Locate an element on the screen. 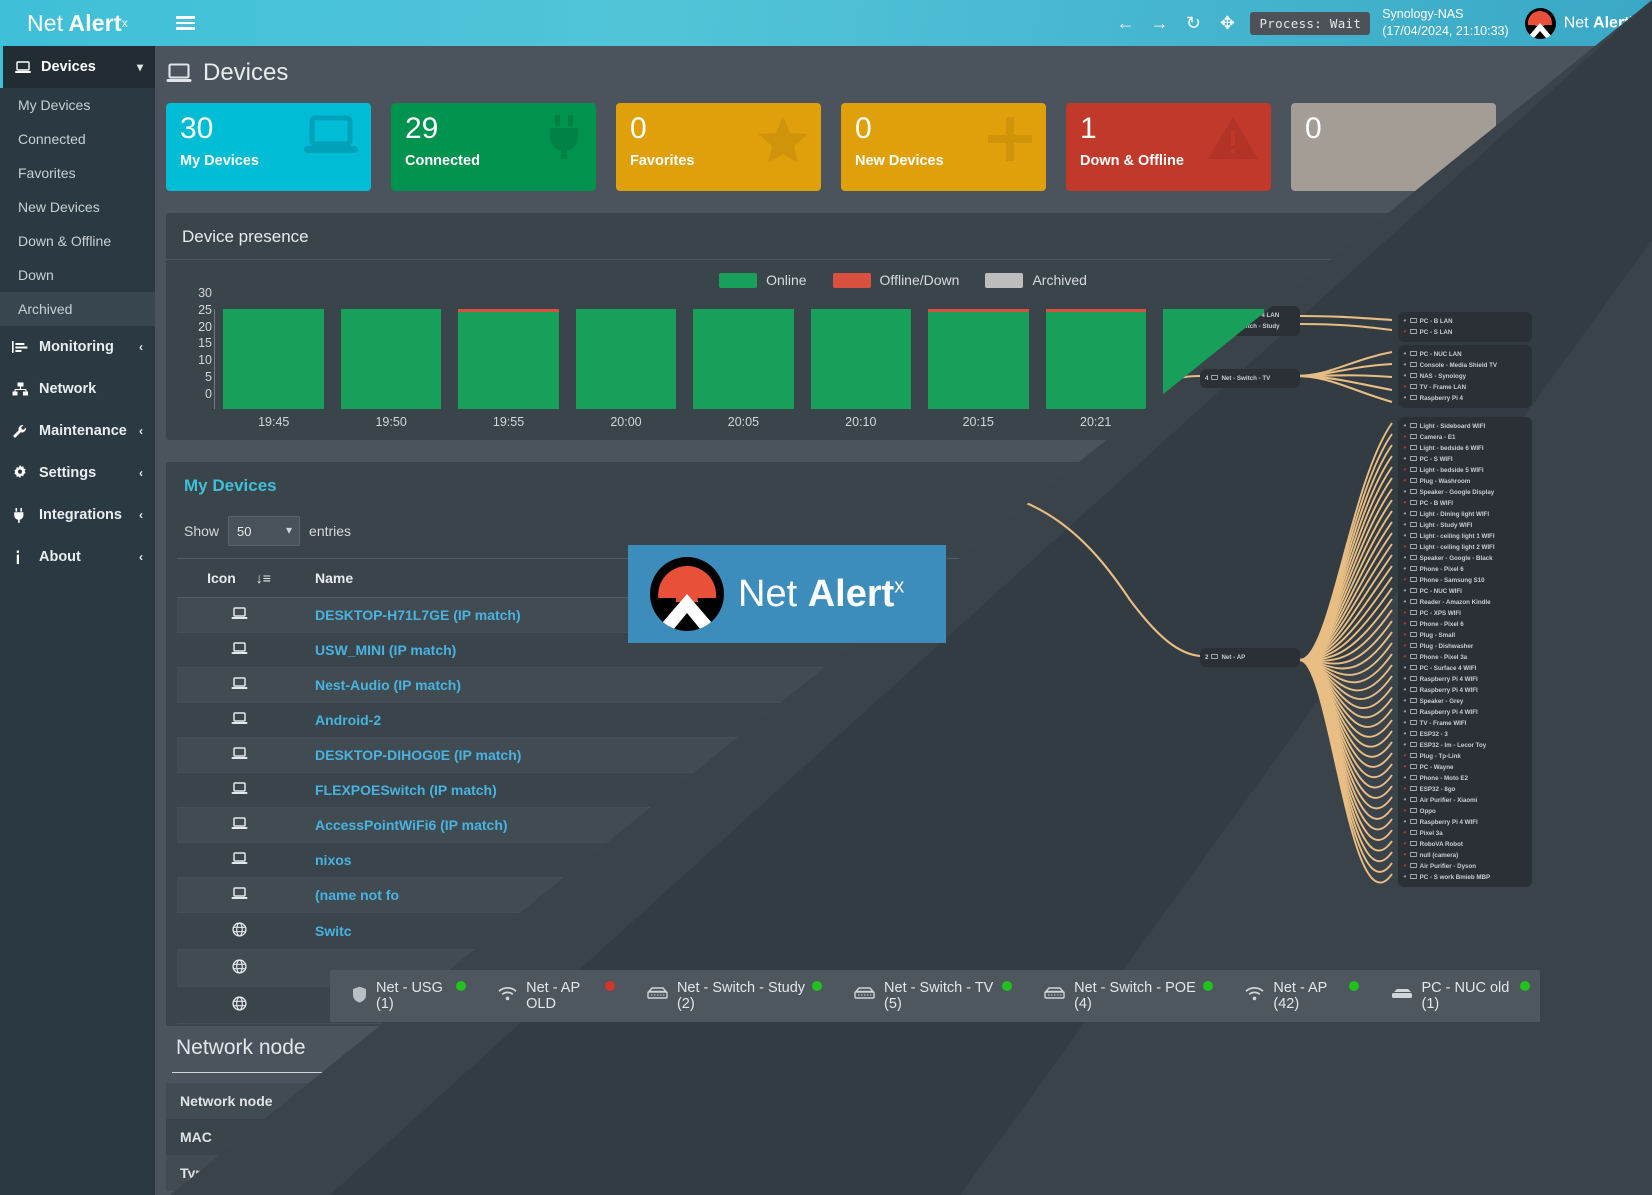 The height and width of the screenshot is (1195, 1652). tab-my-devices: My Devices is located at coordinates (230, 485).